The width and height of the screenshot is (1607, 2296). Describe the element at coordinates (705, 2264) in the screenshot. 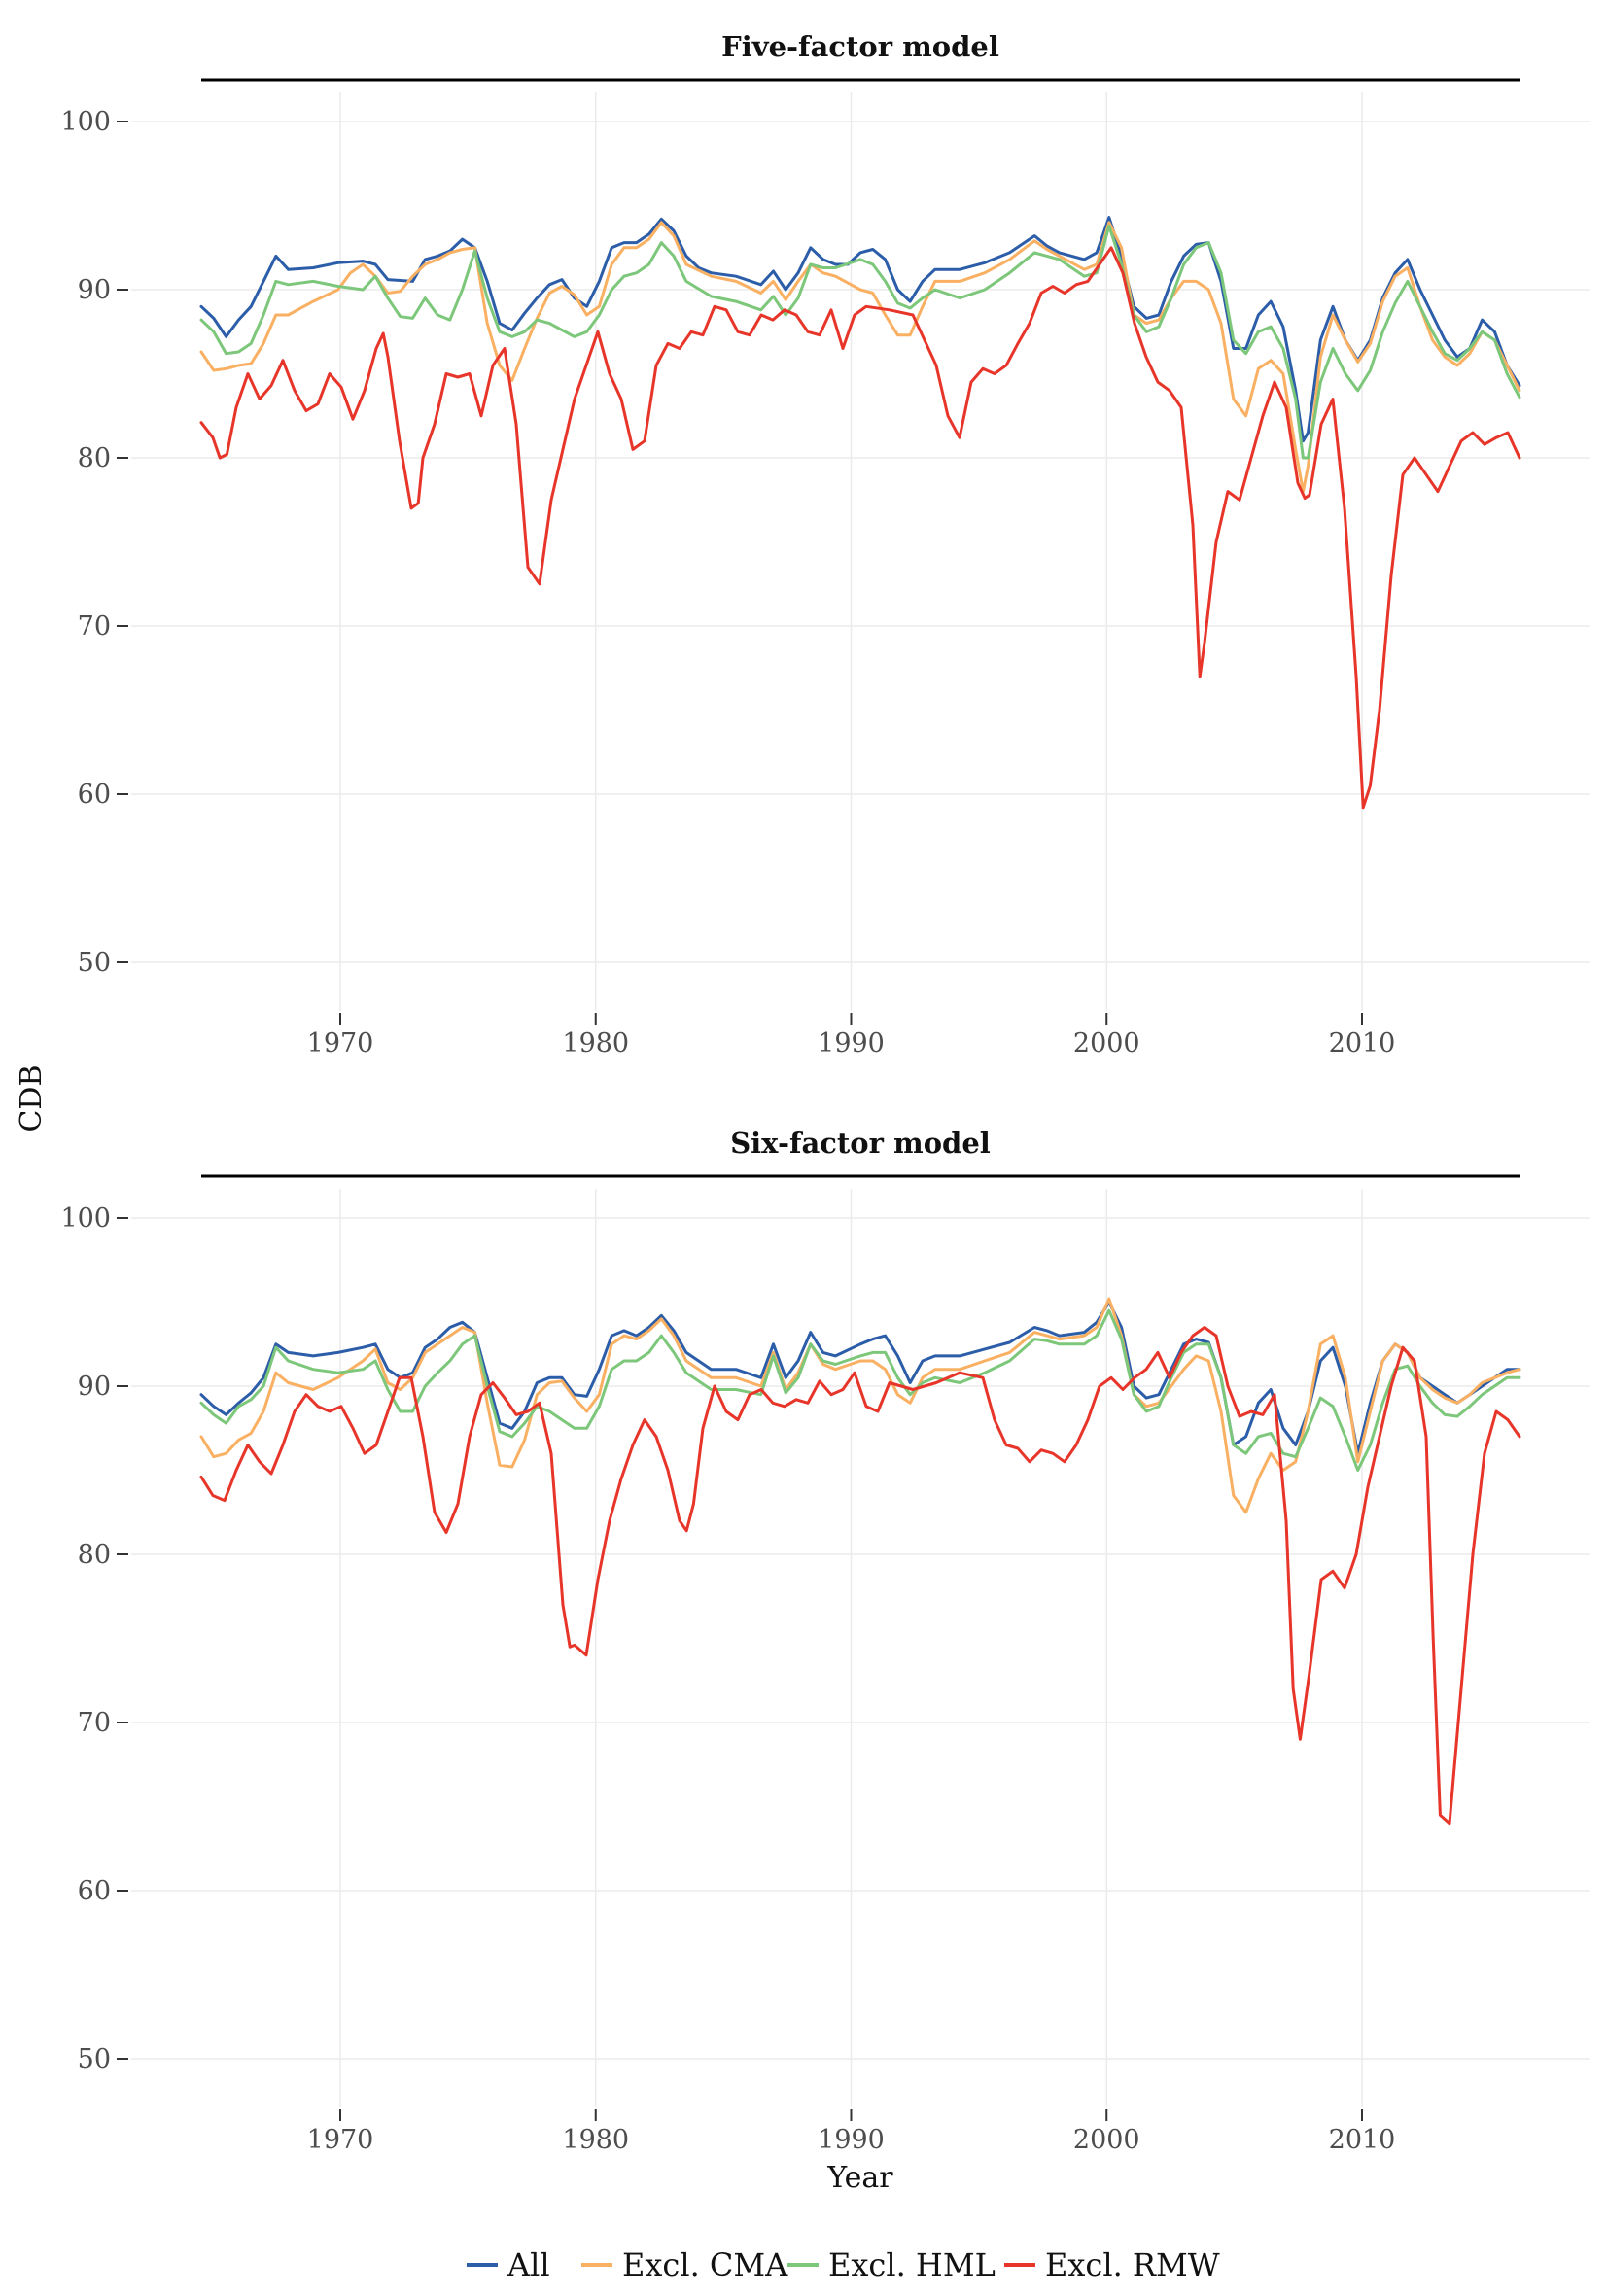

I see `legend-label: Excl. CMA` at that location.